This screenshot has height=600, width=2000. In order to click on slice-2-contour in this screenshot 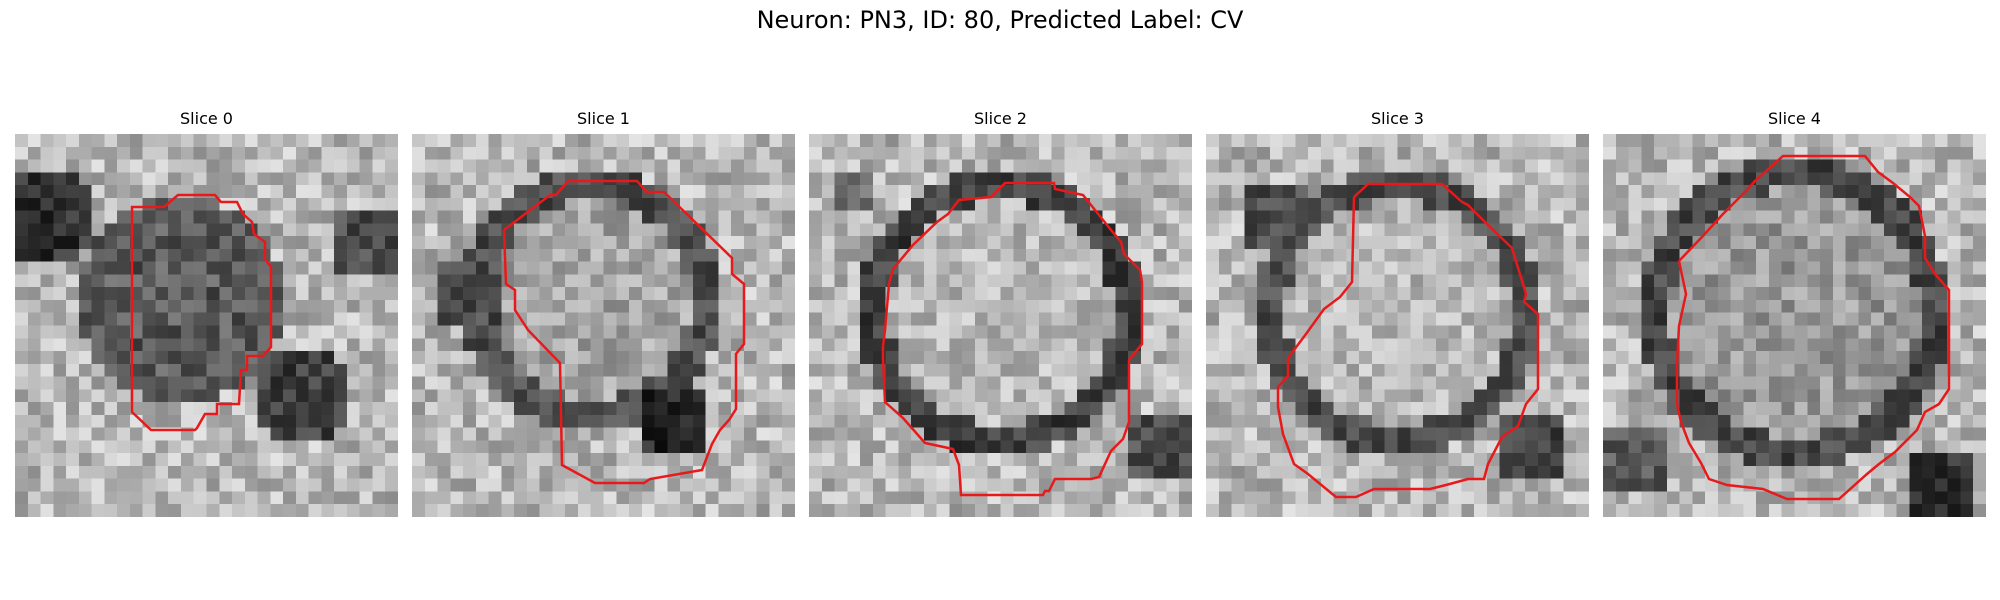, I will do `click(1012, 339)`.